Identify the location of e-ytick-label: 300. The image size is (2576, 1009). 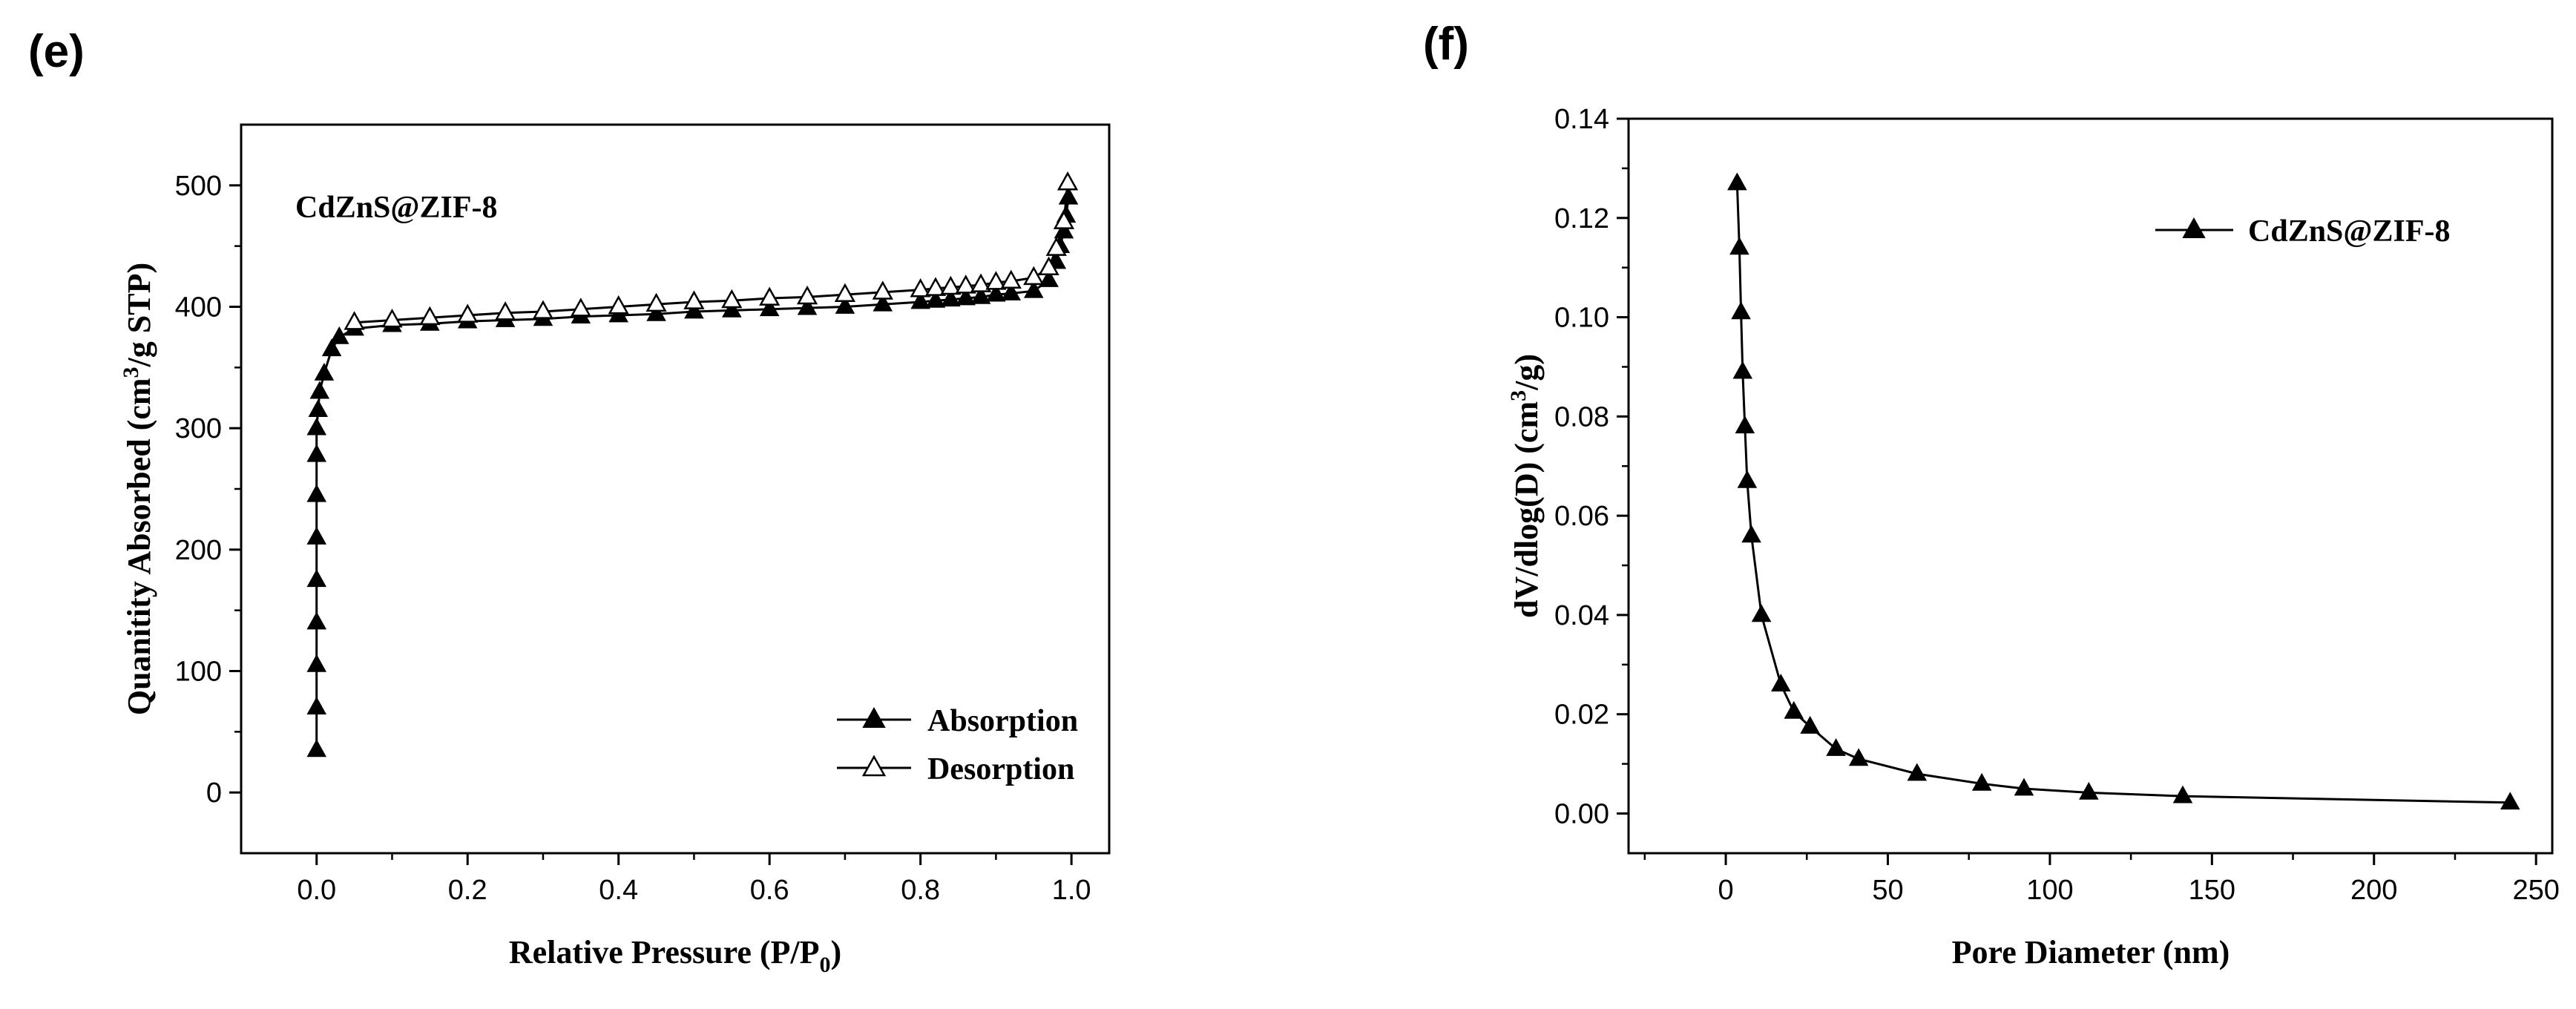
(198, 429).